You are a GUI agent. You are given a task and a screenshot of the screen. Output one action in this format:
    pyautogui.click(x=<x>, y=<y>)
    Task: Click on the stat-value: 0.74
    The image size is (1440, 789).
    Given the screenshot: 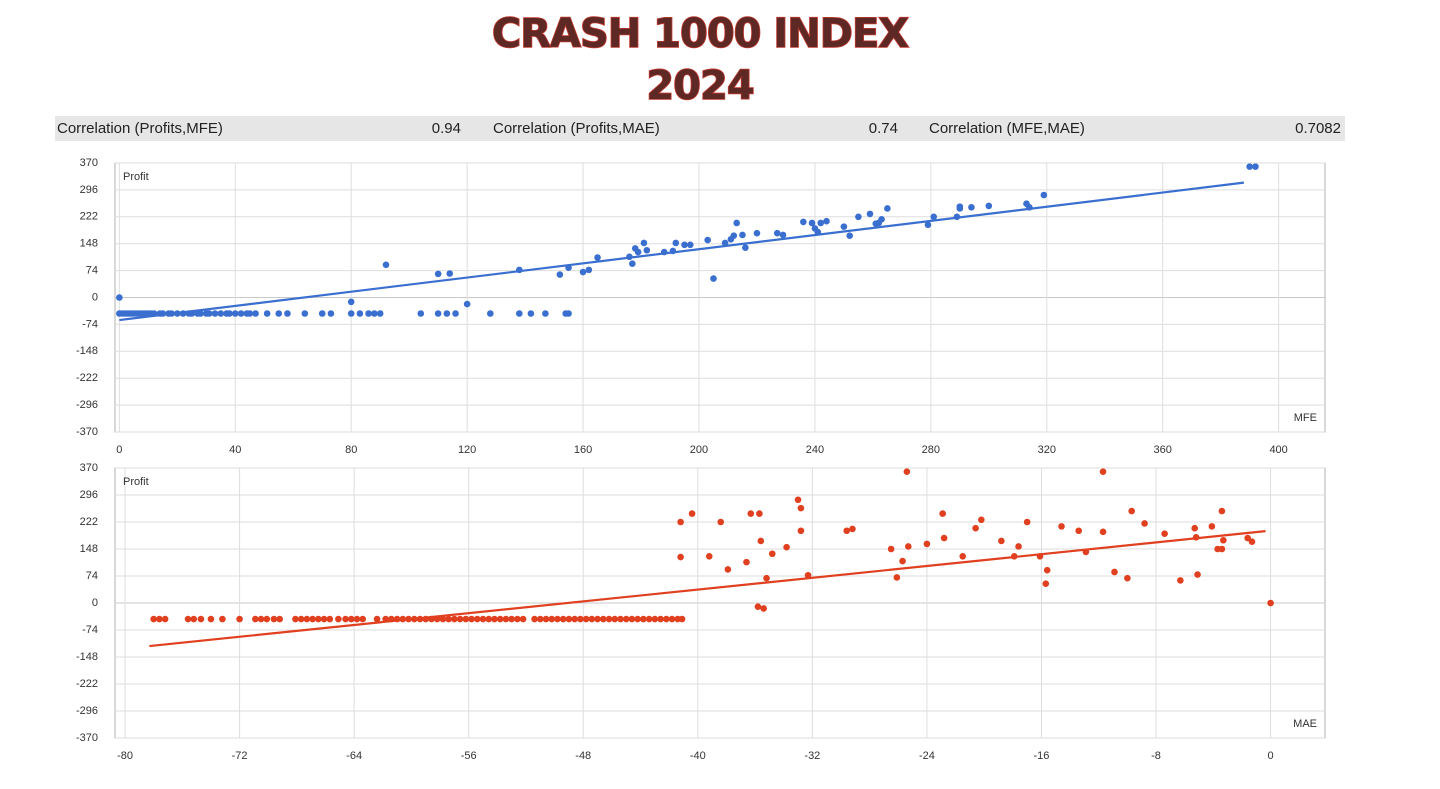 What is the action you would take?
    pyautogui.click(x=883, y=128)
    